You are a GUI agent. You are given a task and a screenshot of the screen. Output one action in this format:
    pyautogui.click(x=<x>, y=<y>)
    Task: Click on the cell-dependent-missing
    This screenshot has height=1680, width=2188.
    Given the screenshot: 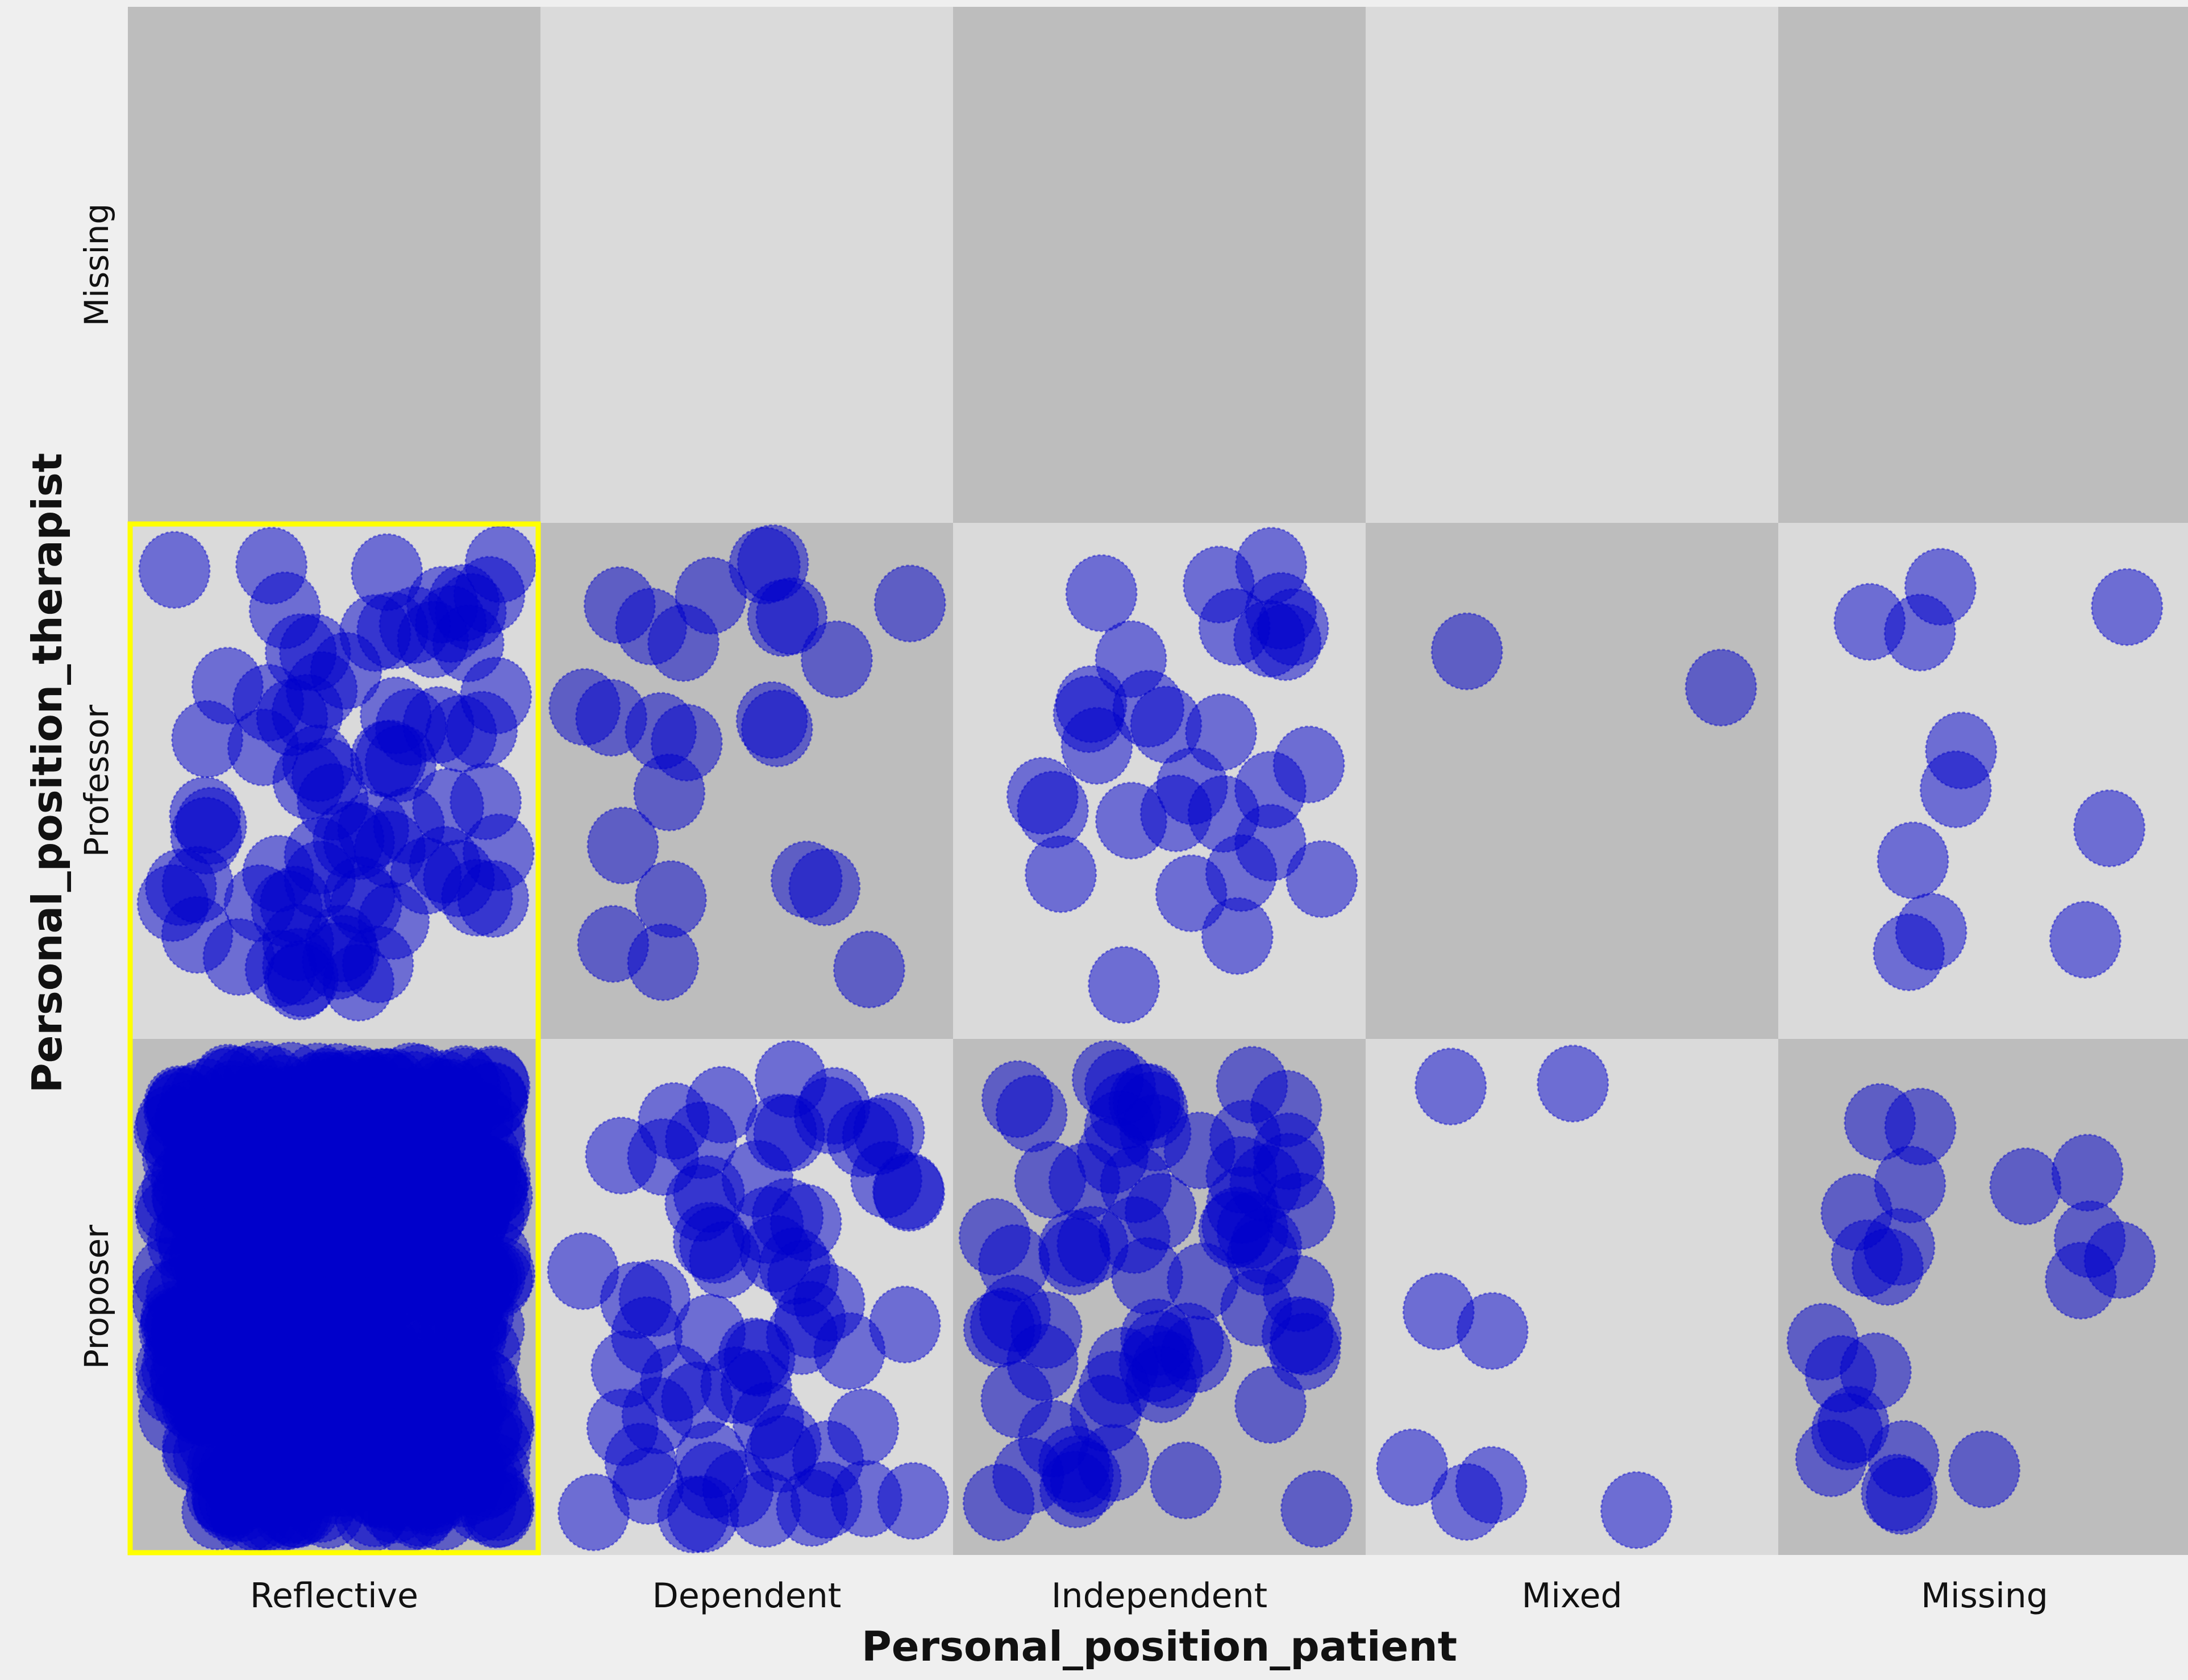 What is the action you would take?
    pyautogui.click(x=746, y=265)
    